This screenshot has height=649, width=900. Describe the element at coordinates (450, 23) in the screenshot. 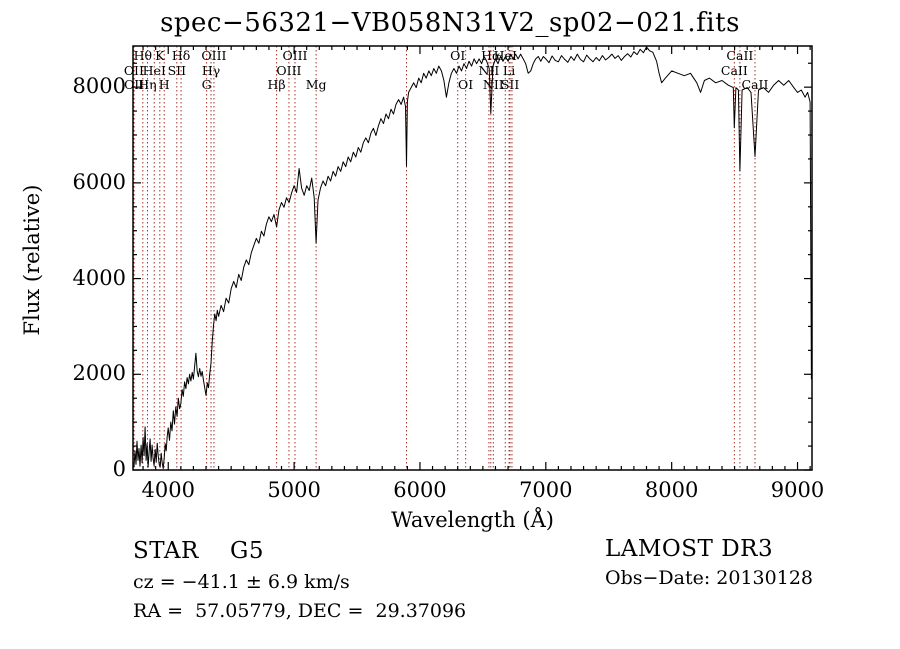

I see `plot-title: spec−56321−VB058N31V2_sp02−021.fits` at that location.